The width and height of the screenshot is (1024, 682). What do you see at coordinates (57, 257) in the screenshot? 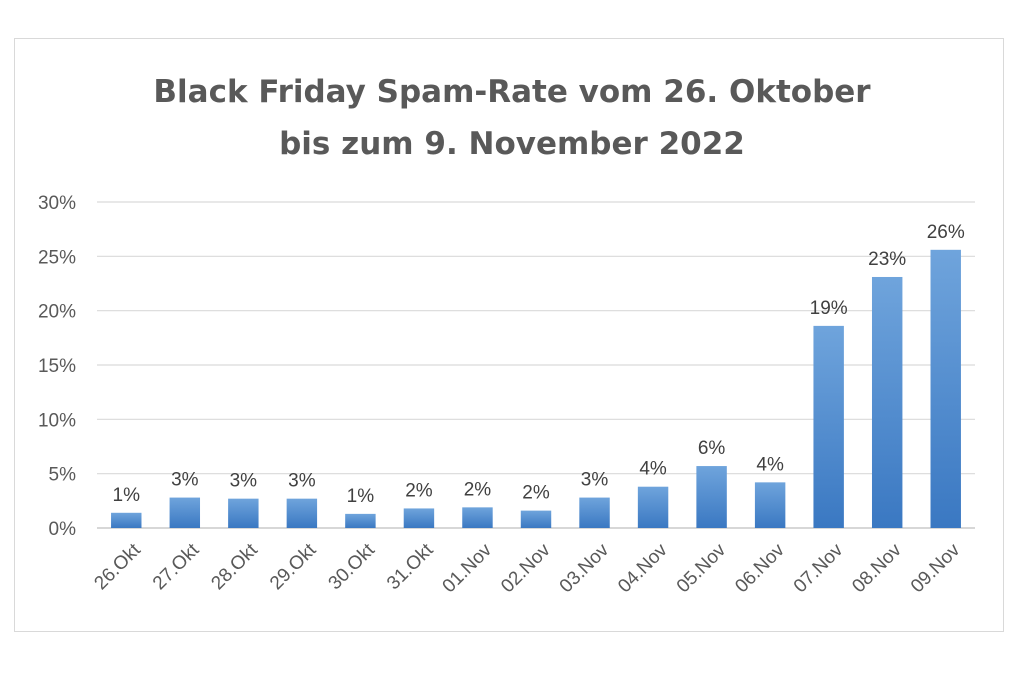
I see `y-tick-label: 25%` at bounding box center [57, 257].